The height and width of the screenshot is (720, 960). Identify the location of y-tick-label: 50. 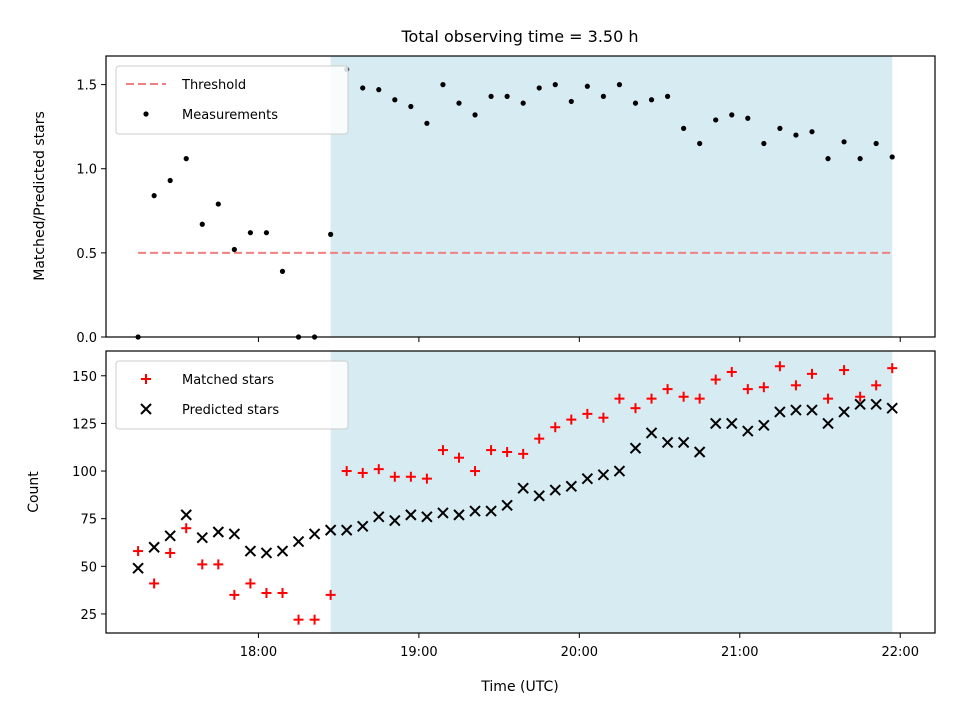
(88, 567).